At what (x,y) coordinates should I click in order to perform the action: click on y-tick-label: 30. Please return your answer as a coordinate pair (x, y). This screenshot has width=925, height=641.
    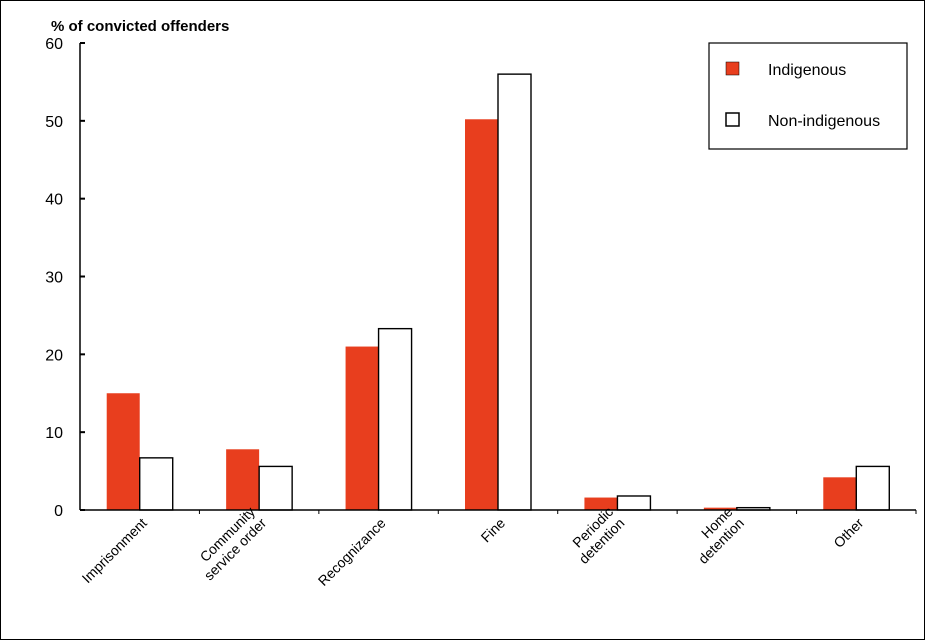
    Looking at the image, I should click on (54, 278).